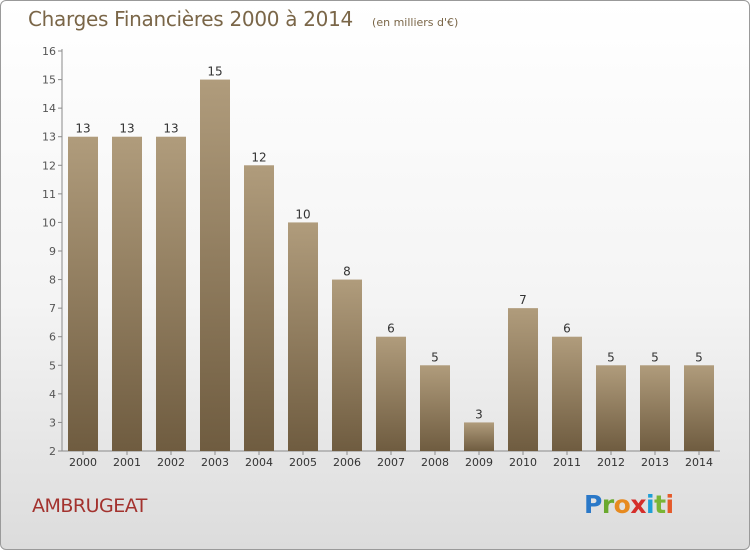 The height and width of the screenshot is (550, 750). Describe the element at coordinates (347, 462) in the screenshot. I see `x-tick-label-2006: 2006` at that location.